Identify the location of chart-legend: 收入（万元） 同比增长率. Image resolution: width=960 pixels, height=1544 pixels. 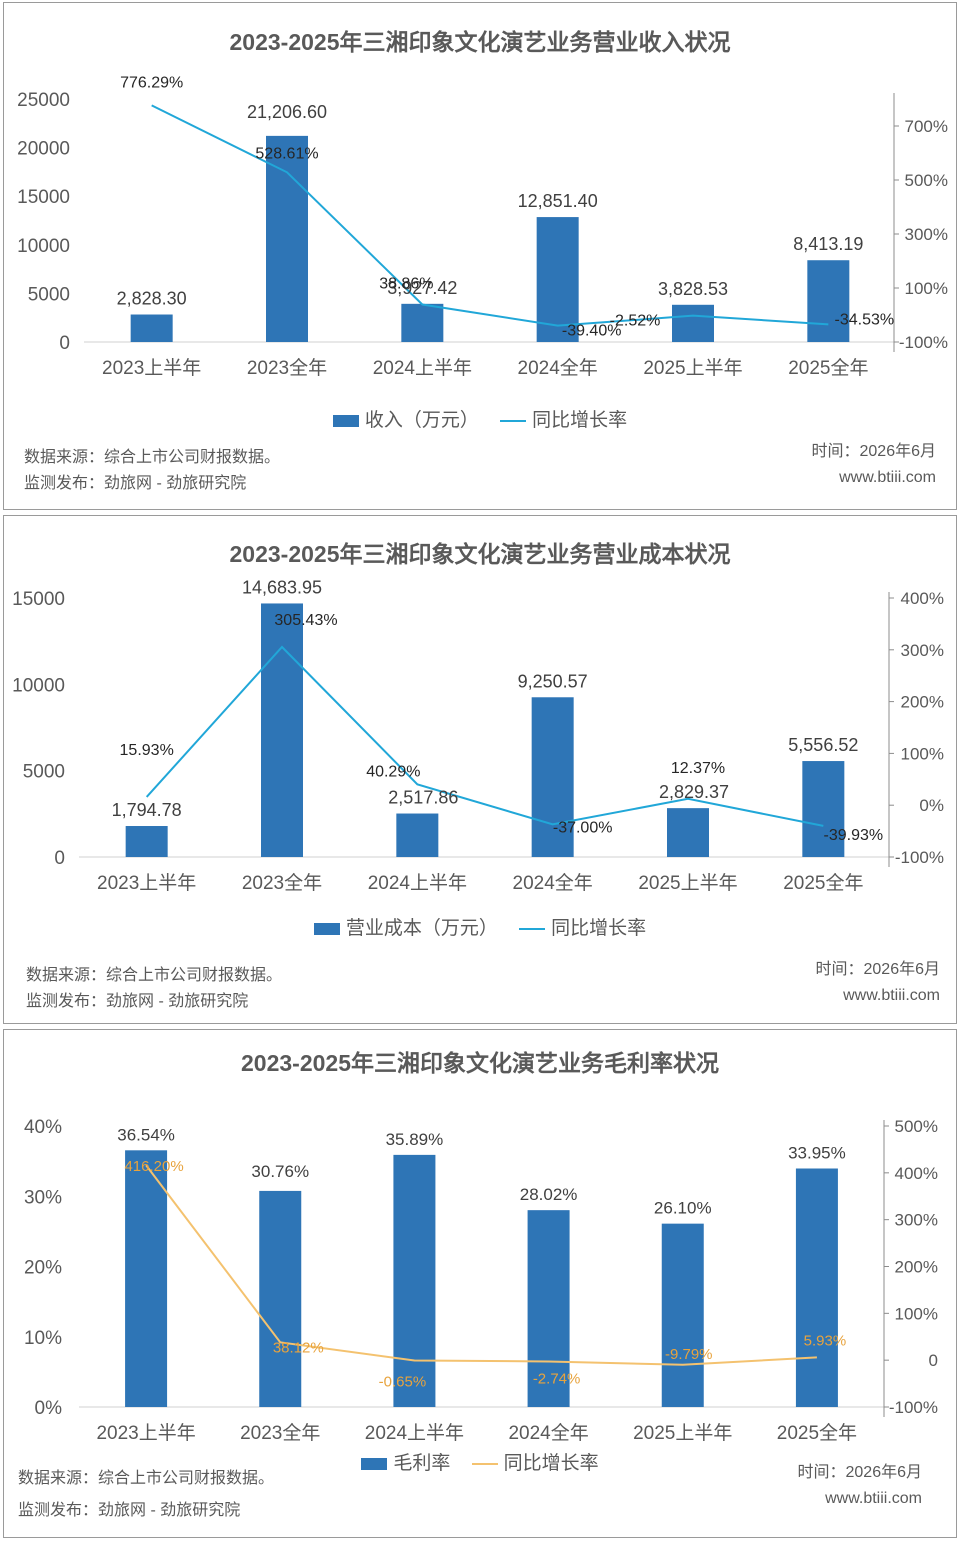
(480, 418).